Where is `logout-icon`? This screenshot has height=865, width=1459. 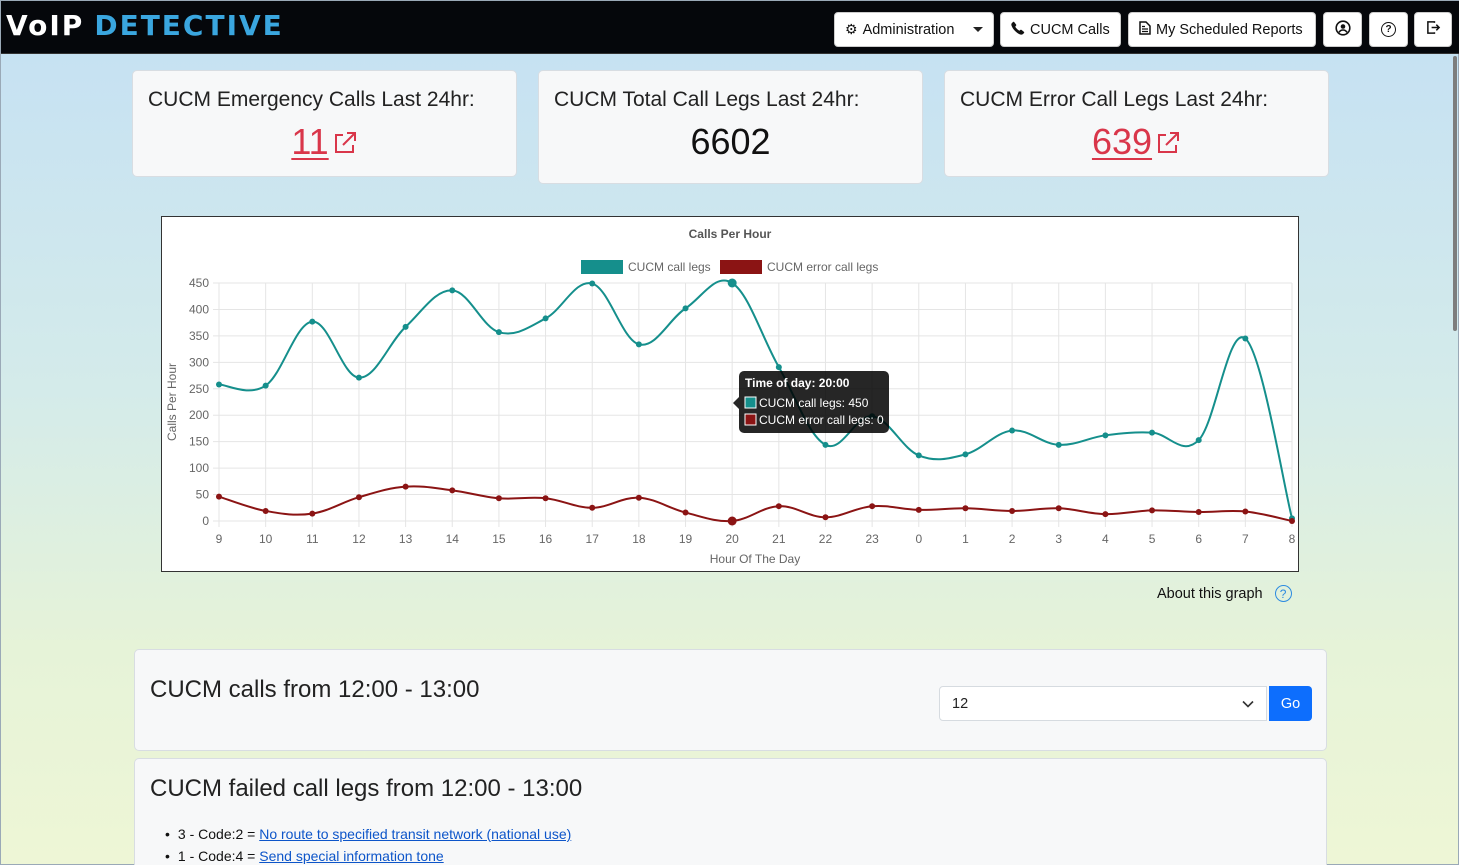 logout-icon is located at coordinates (1433, 29).